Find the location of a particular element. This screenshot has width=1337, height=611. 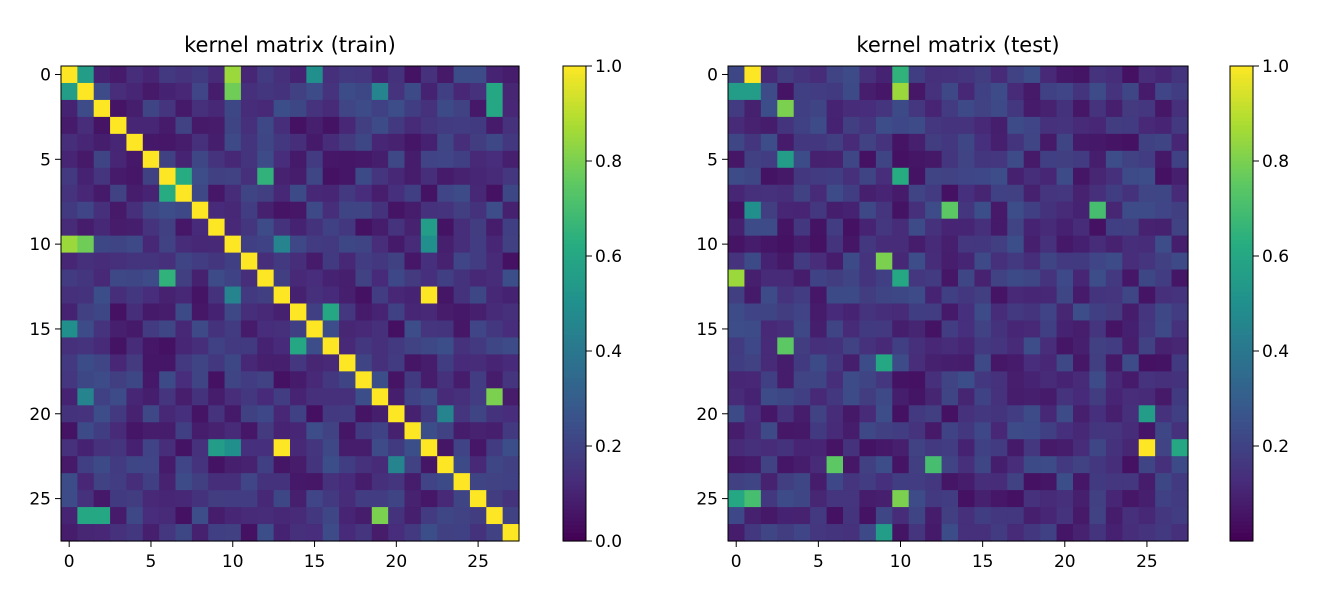

colorbar-frame is located at coordinates (1241, 303).